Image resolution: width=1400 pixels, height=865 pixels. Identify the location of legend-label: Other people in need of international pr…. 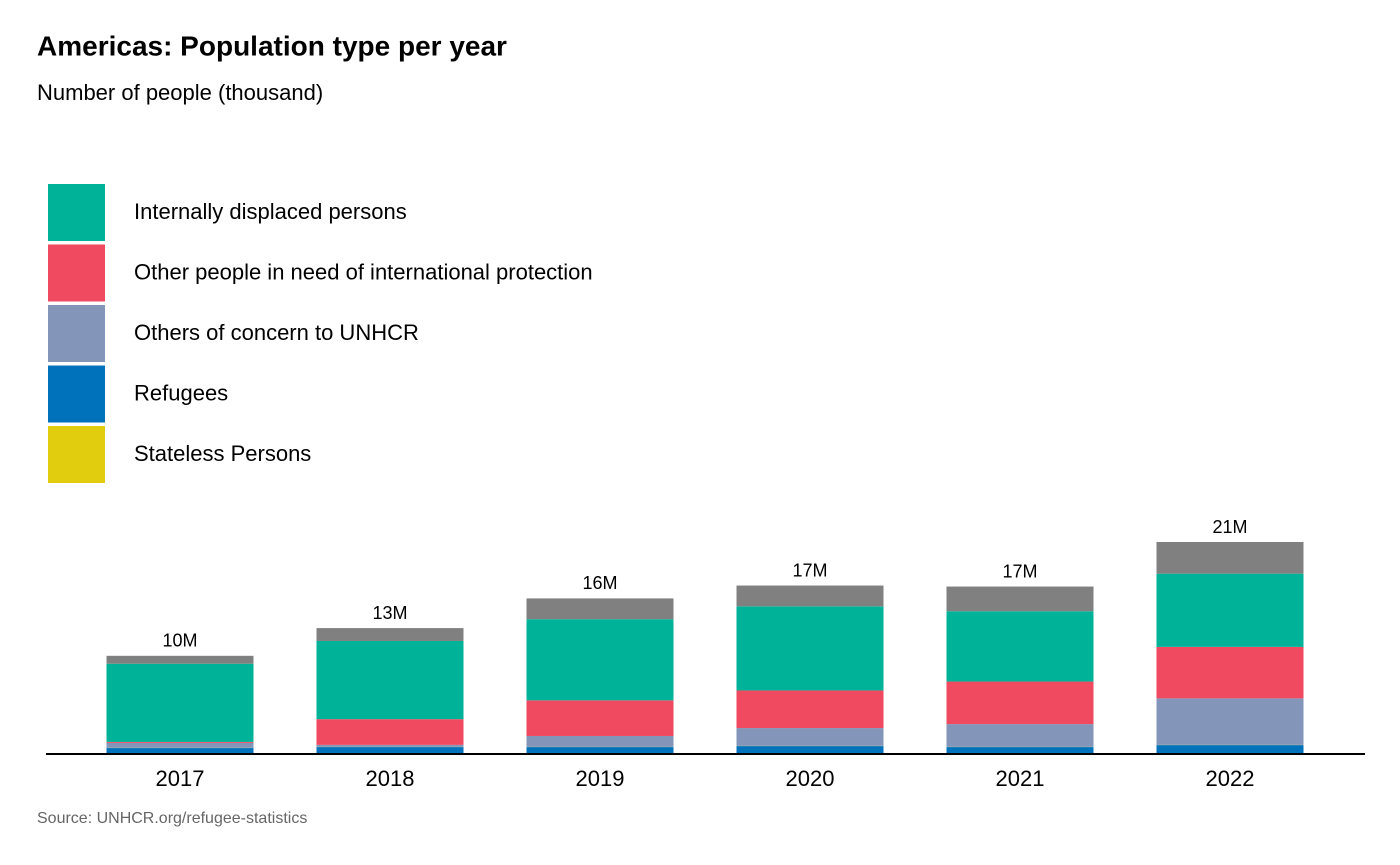
(363, 271).